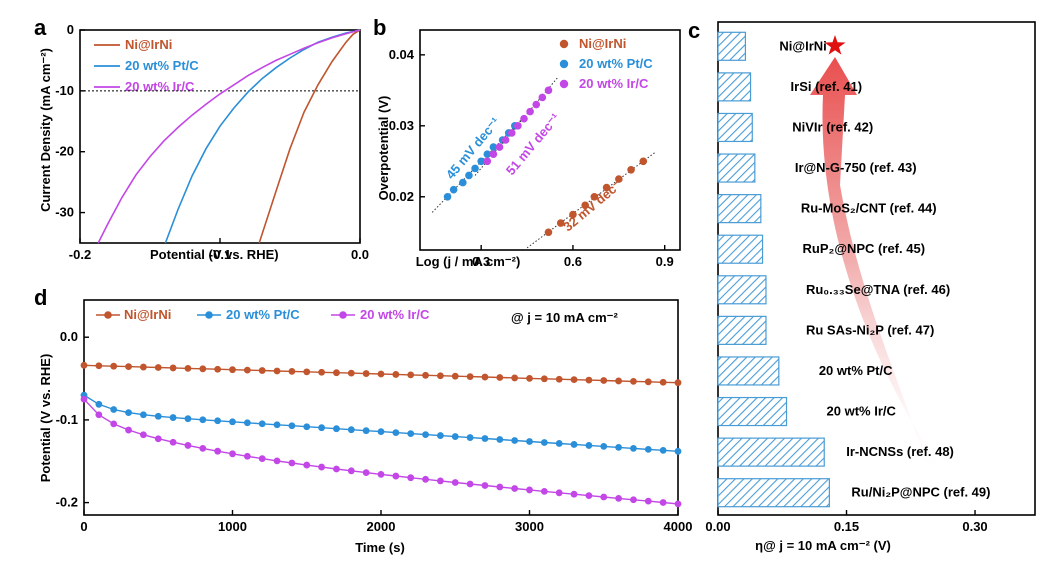 This screenshot has height=575, width=1057. What do you see at coordinates (380, 547) in the screenshot?
I see `panel-d-xlabel: Time (s)` at bounding box center [380, 547].